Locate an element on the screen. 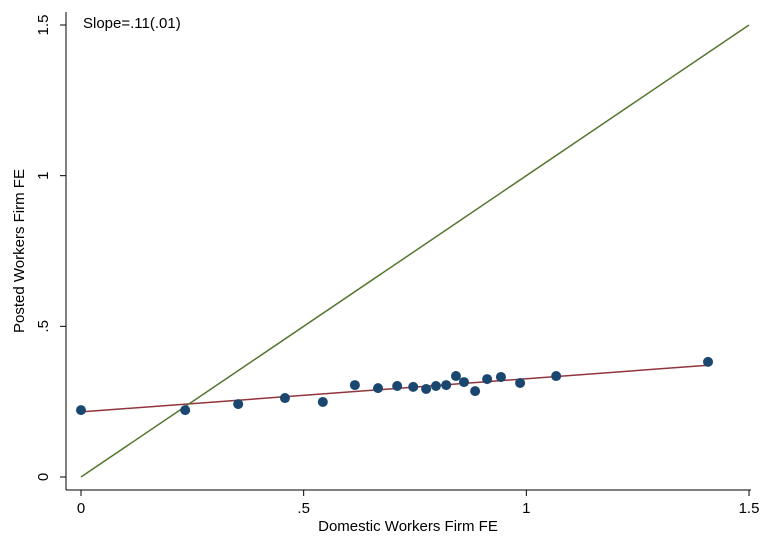  y-tick-label: .5 is located at coordinates (43, 326).